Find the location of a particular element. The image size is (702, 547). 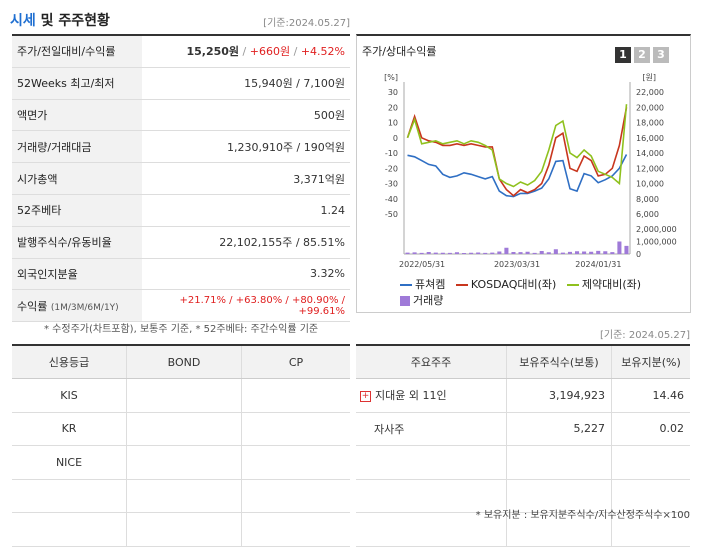

holder-pct: 14.46 is located at coordinates (650, 395).